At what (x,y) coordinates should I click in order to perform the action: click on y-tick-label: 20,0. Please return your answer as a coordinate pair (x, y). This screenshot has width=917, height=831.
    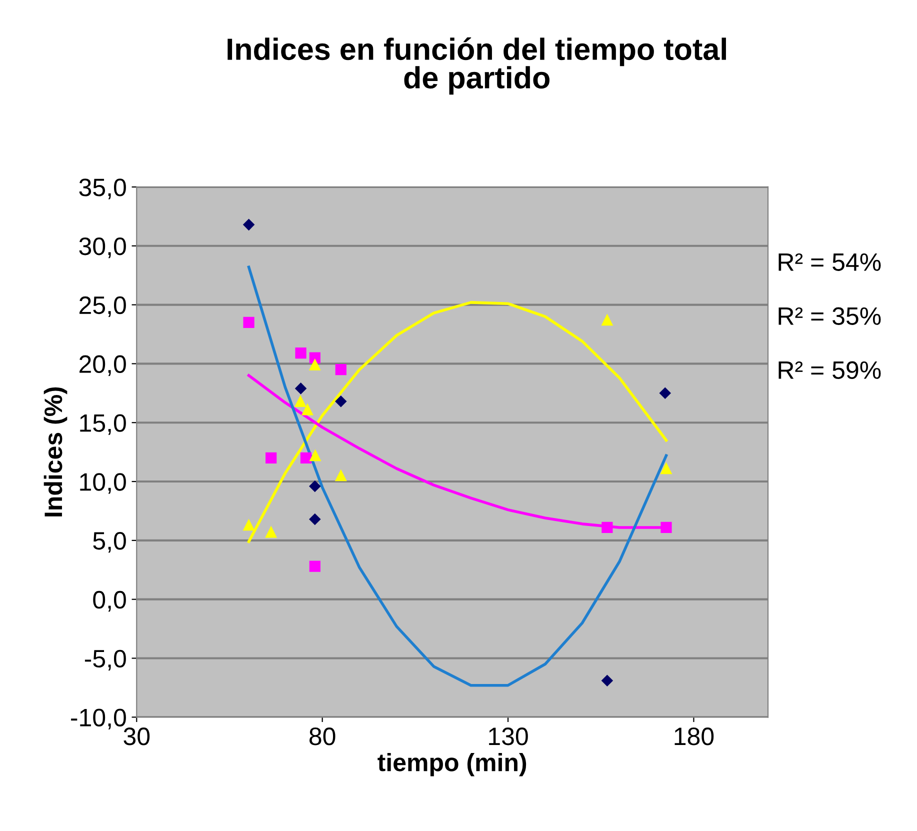
    Looking at the image, I should click on (103, 365).